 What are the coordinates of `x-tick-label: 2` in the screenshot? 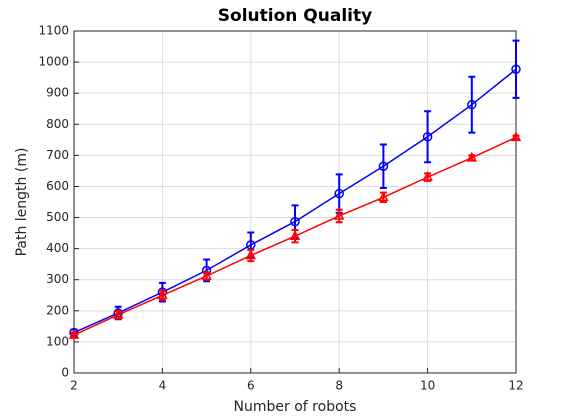 It's located at (74, 386).